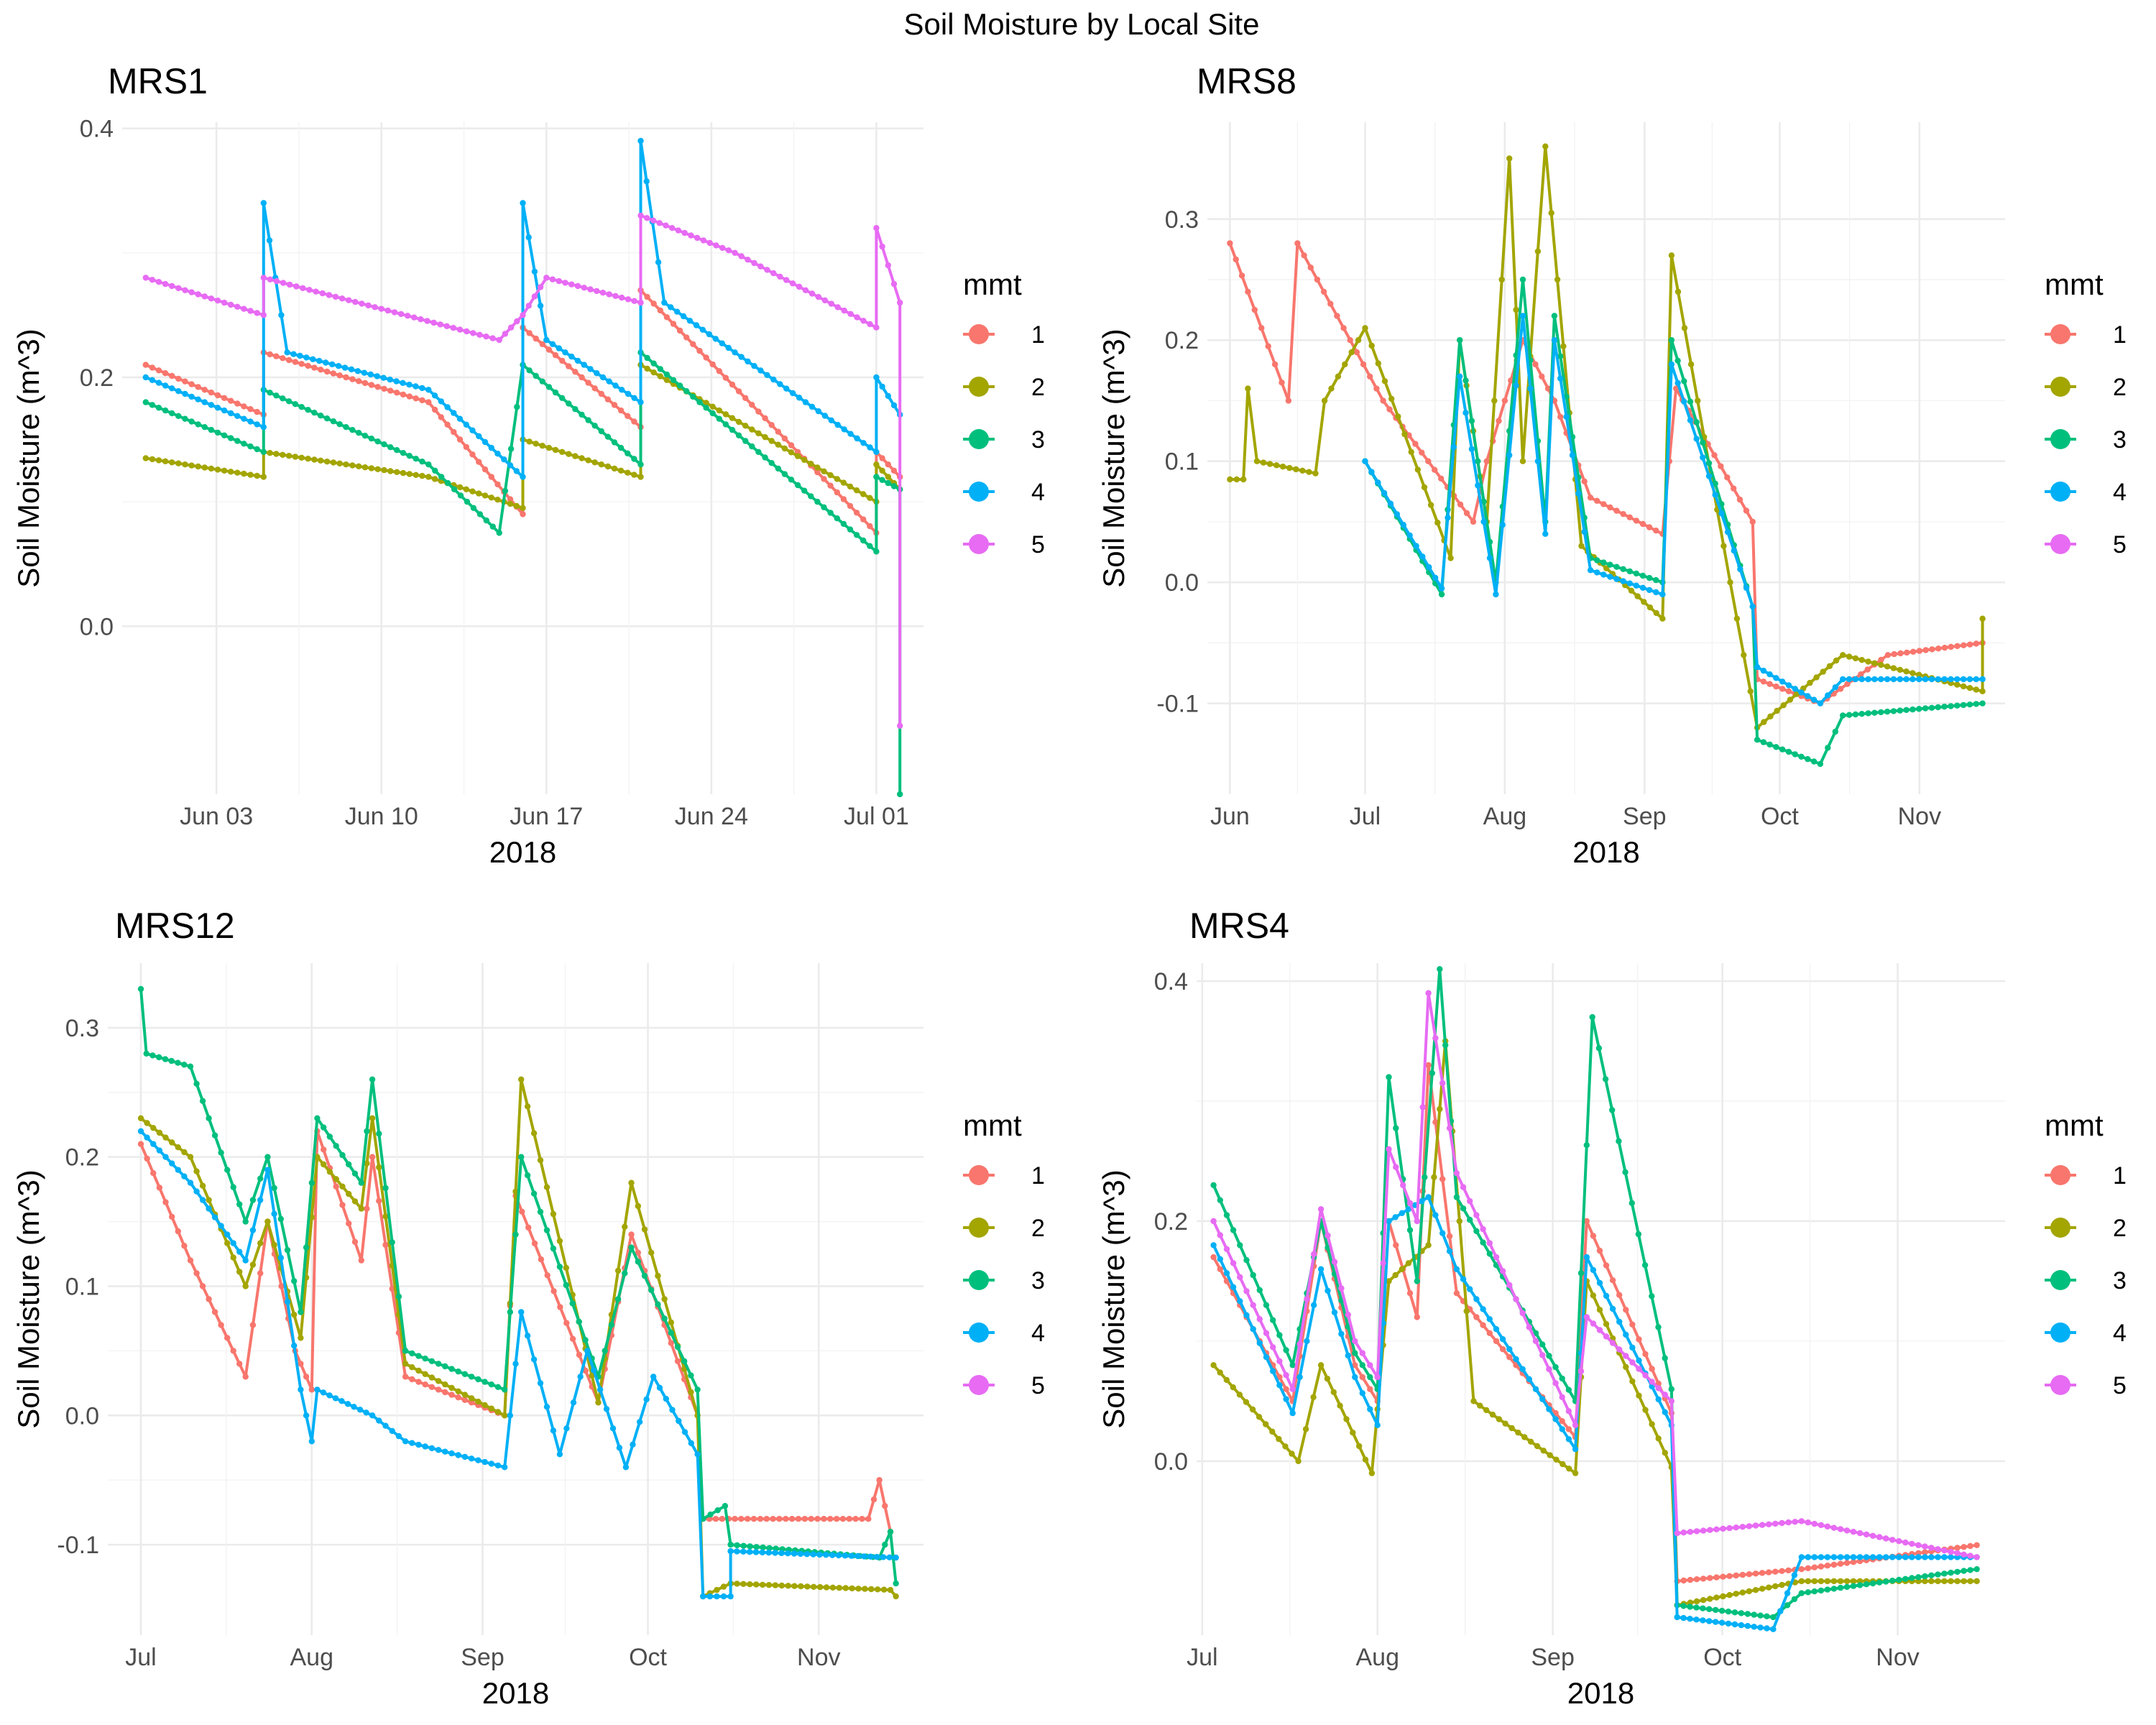 This screenshot has height=1725, width=2156. What do you see at coordinates (483, 1657) in the screenshot?
I see `x-tick-label: Sep` at bounding box center [483, 1657].